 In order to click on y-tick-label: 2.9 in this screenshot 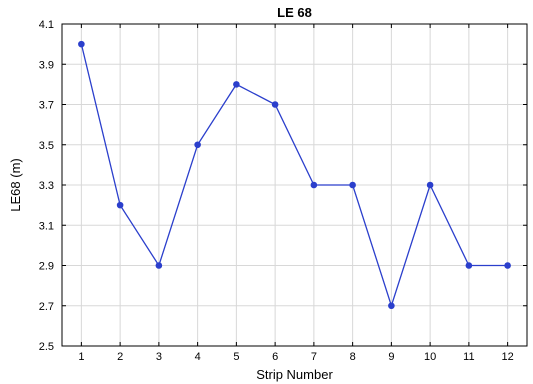, I will do `click(46, 267)`.